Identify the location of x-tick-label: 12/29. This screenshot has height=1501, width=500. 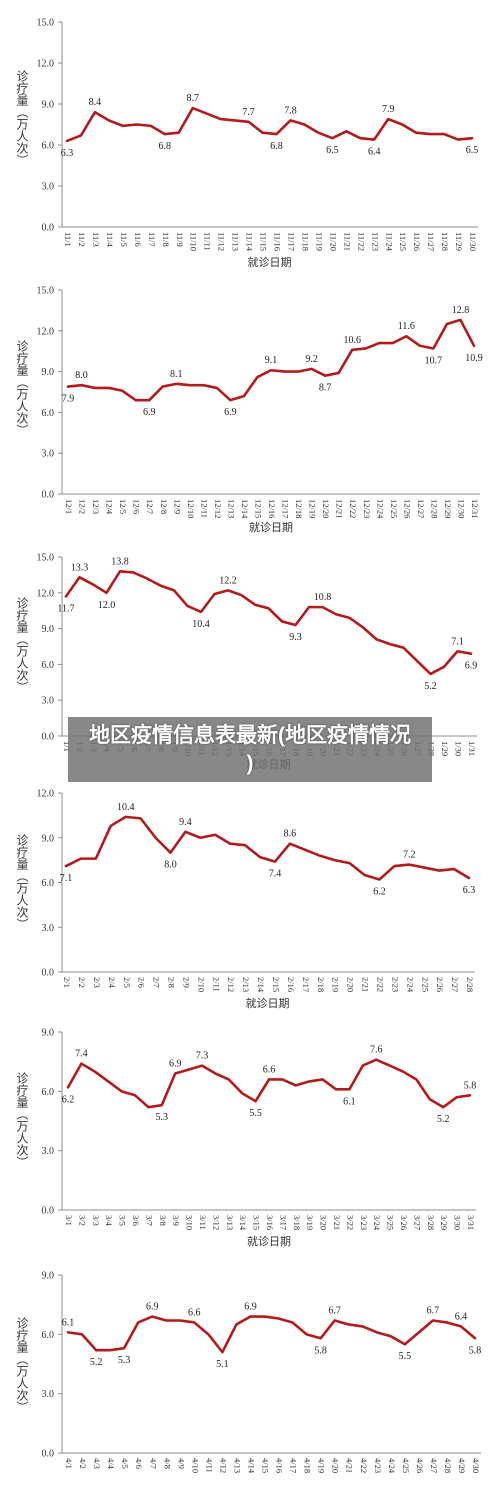
(448, 508).